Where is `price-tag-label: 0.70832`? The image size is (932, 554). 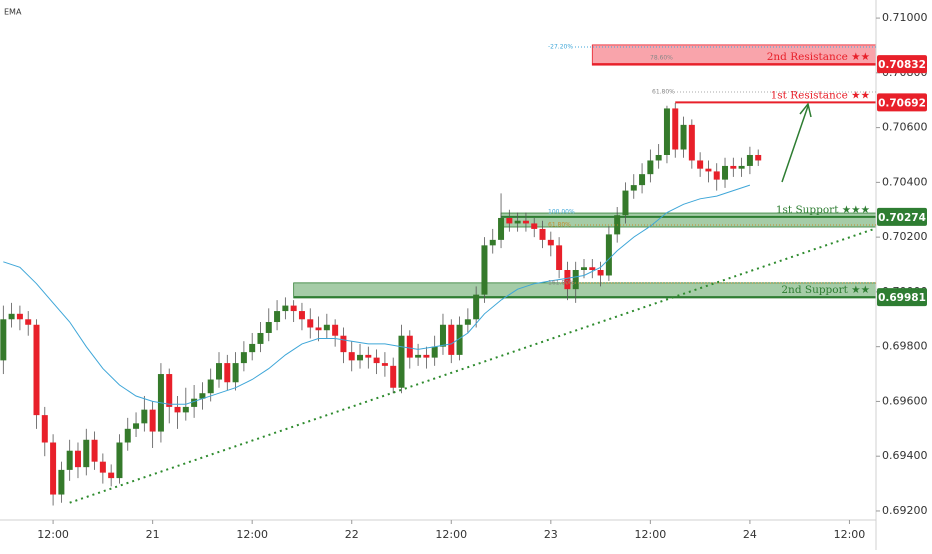 price-tag-label: 0.70832 is located at coordinates (902, 65).